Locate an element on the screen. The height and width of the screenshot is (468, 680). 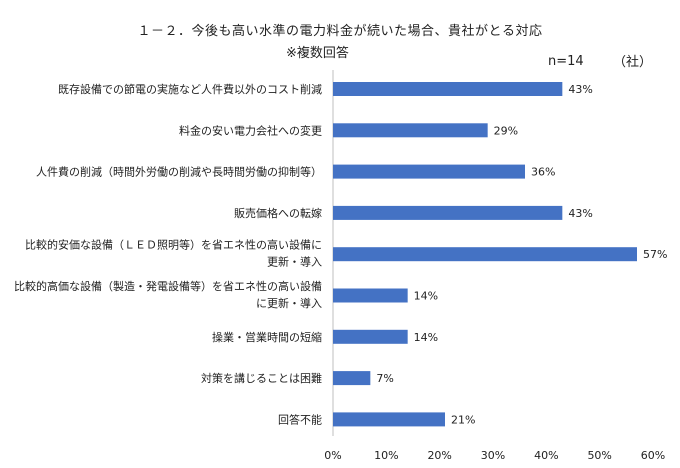
x-tick-label: 40% is located at coordinates (546, 455).